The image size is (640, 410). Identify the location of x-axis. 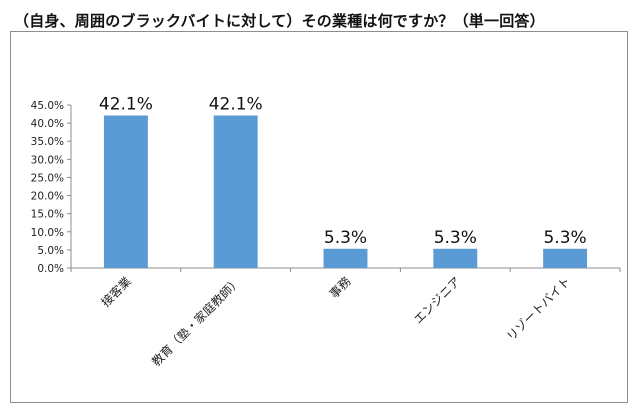
(345, 269).